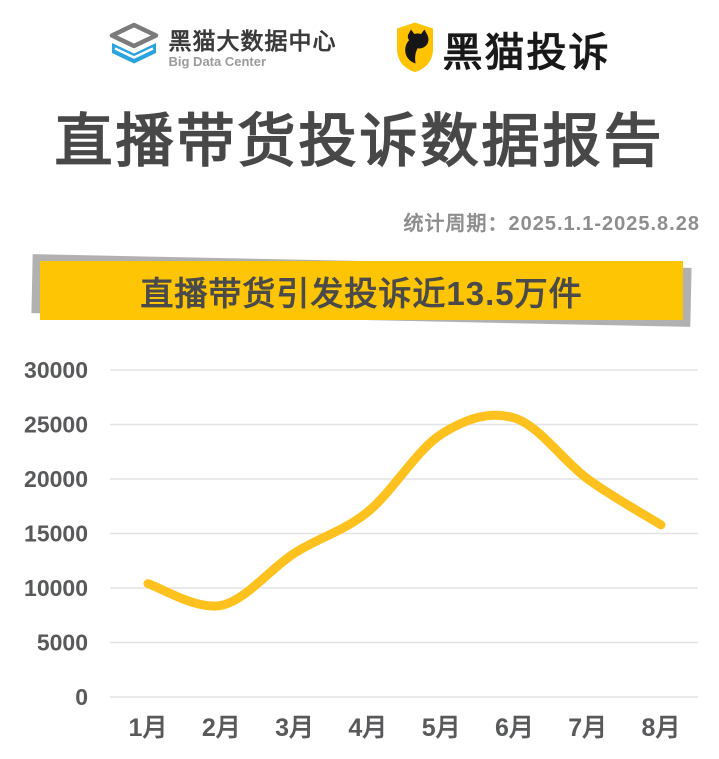 Image resolution: width=719 pixels, height=759 pixels. What do you see at coordinates (217, 62) in the screenshot?
I see `logo-en-label: Big Data Center` at bounding box center [217, 62].